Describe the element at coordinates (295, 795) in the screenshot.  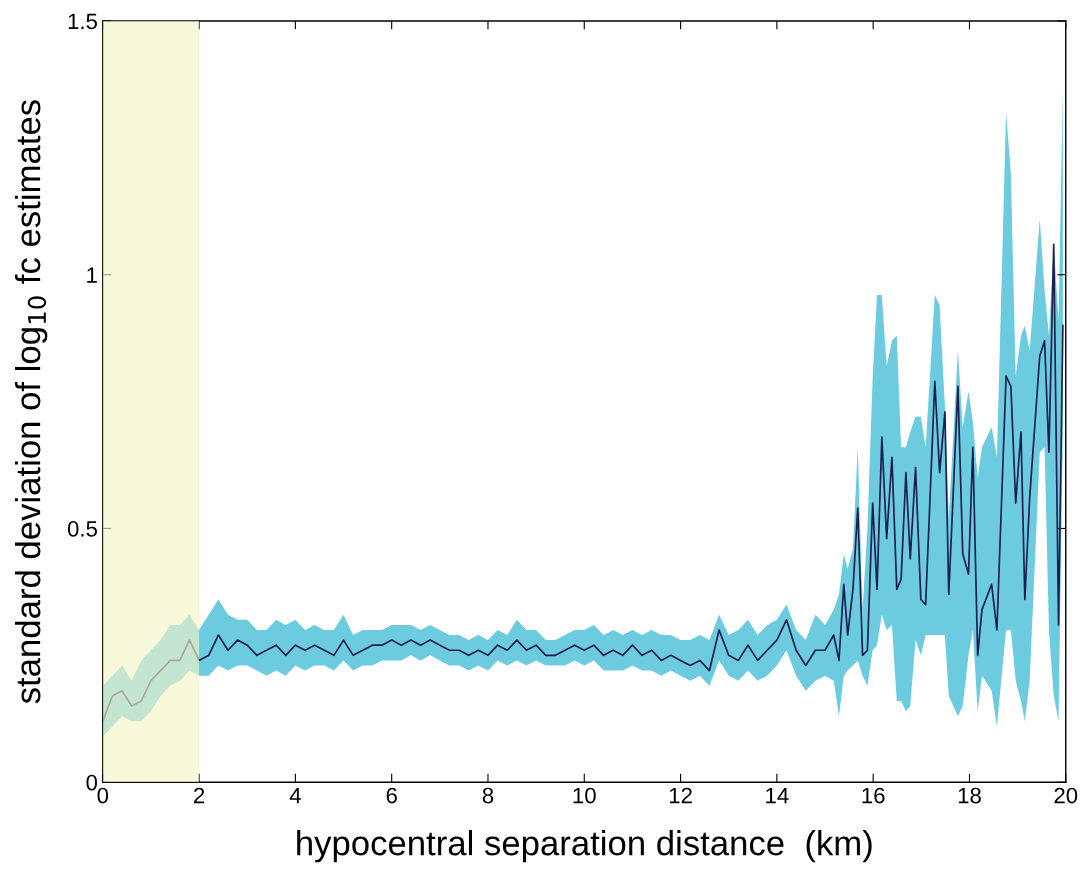
I see `x-tick-label: 4` at that location.